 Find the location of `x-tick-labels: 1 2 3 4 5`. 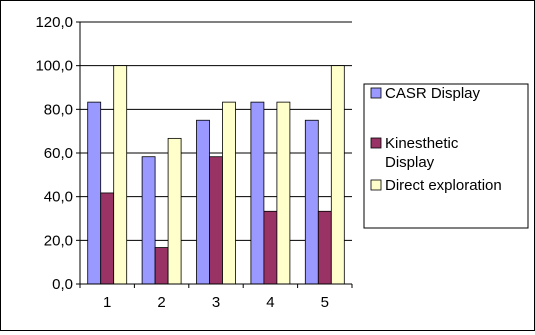

x-tick-labels: 1 2 3 4 5 is located at coordinates (216, 302).